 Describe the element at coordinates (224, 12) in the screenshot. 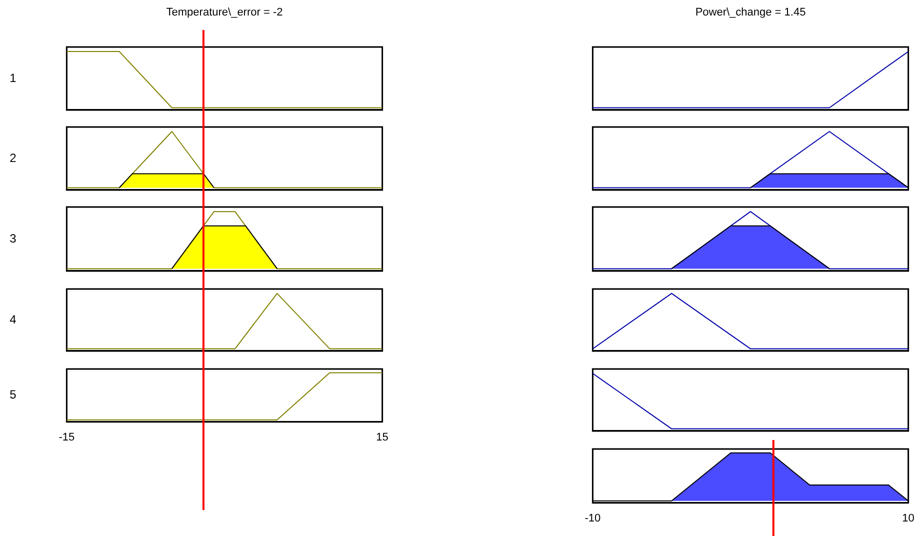

I see `chart-title: Temperature\_error = -2` at that location.